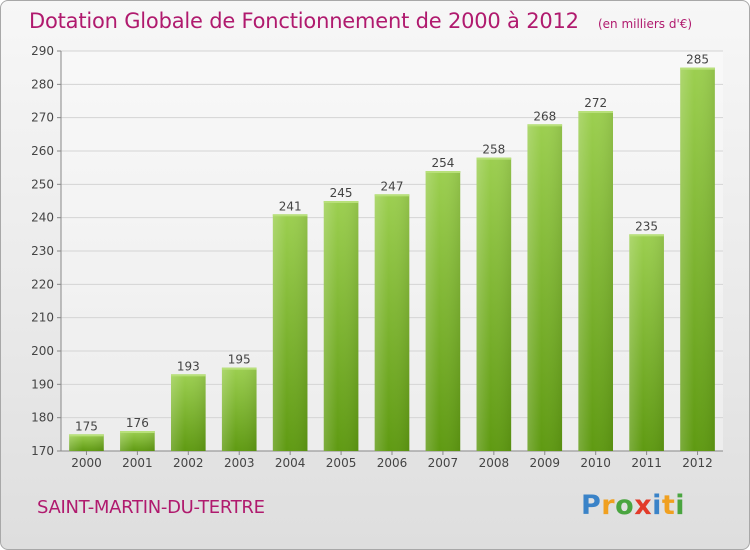 Image resolution: width=750 pixels, height=550 pixels. Describe the element at coordinates (341, 193) in the screenshot. I see `value-label-2005: 245` at that location.